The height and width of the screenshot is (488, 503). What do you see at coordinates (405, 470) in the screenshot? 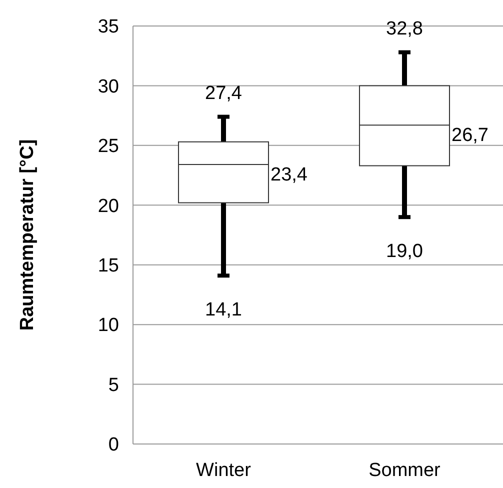
I see `x-tick-label: Sommer` at bounding box center [405, 470].